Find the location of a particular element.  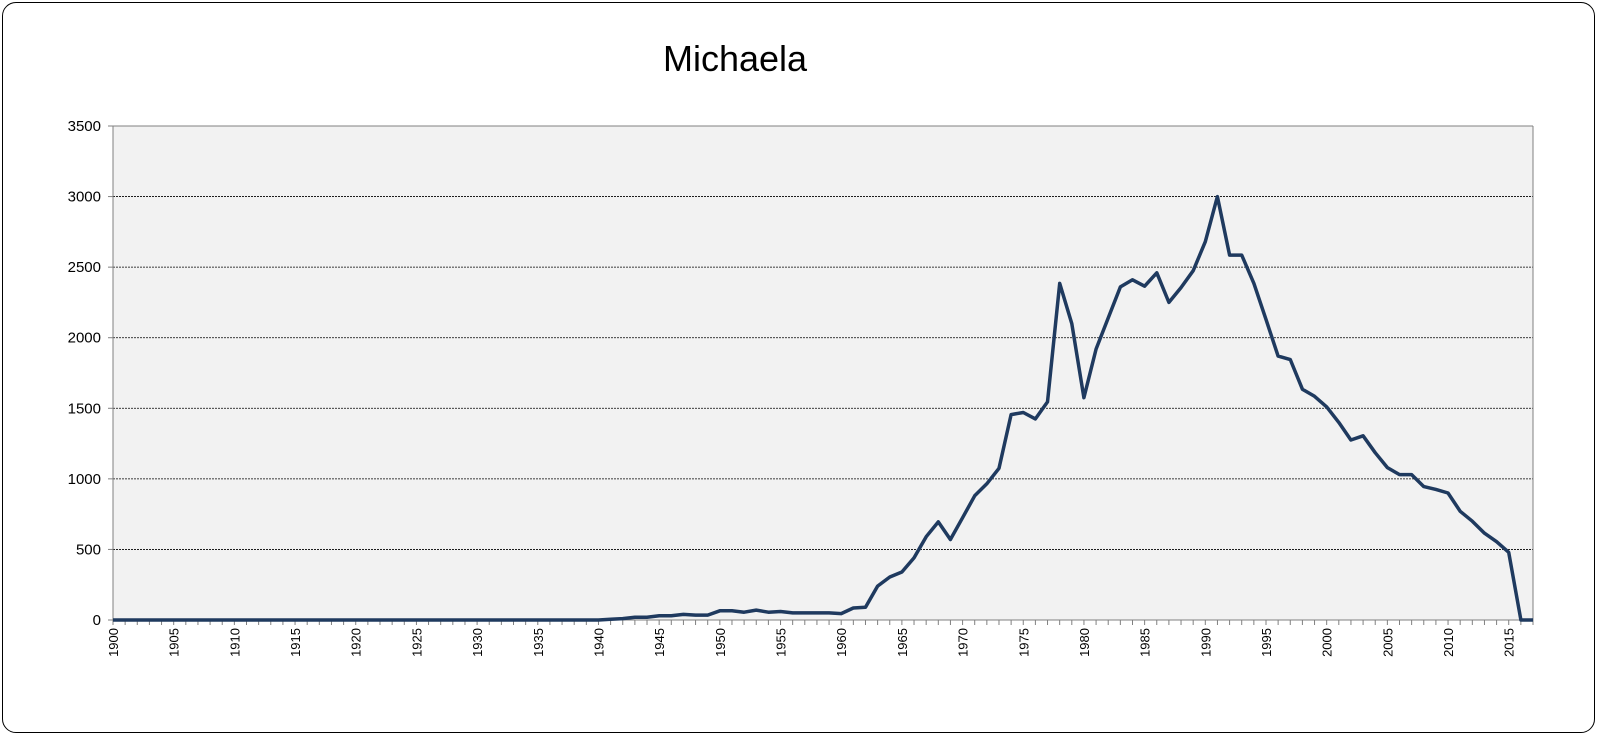

x-tick-label: 1920 is located at coordinates (356, 642).